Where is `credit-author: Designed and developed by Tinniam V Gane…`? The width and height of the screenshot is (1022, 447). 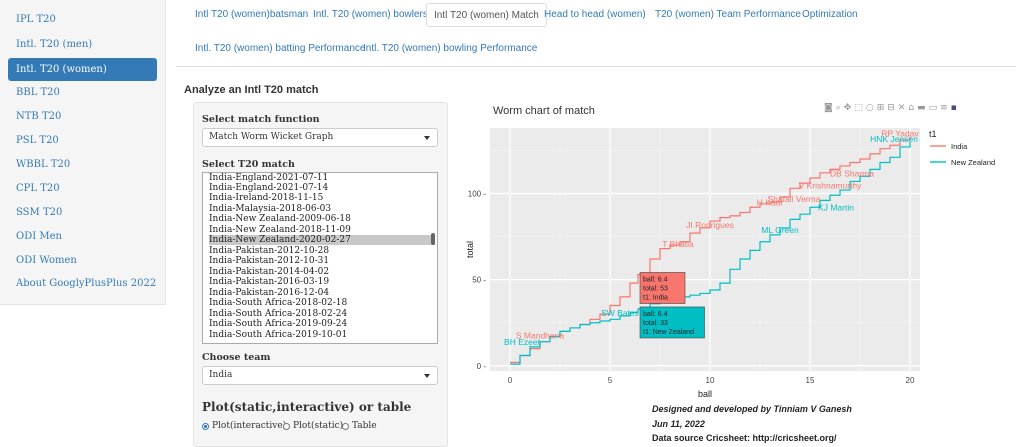 credit-author: Designed and developed by Tinniam V Gane… is located at coordinates (752, 409).